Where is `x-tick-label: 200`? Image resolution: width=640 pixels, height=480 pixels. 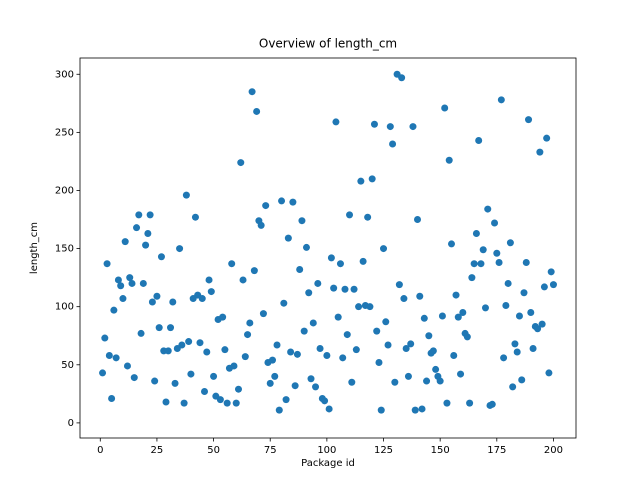 x-tick-label: 200 is located at coordinates (553, 450).